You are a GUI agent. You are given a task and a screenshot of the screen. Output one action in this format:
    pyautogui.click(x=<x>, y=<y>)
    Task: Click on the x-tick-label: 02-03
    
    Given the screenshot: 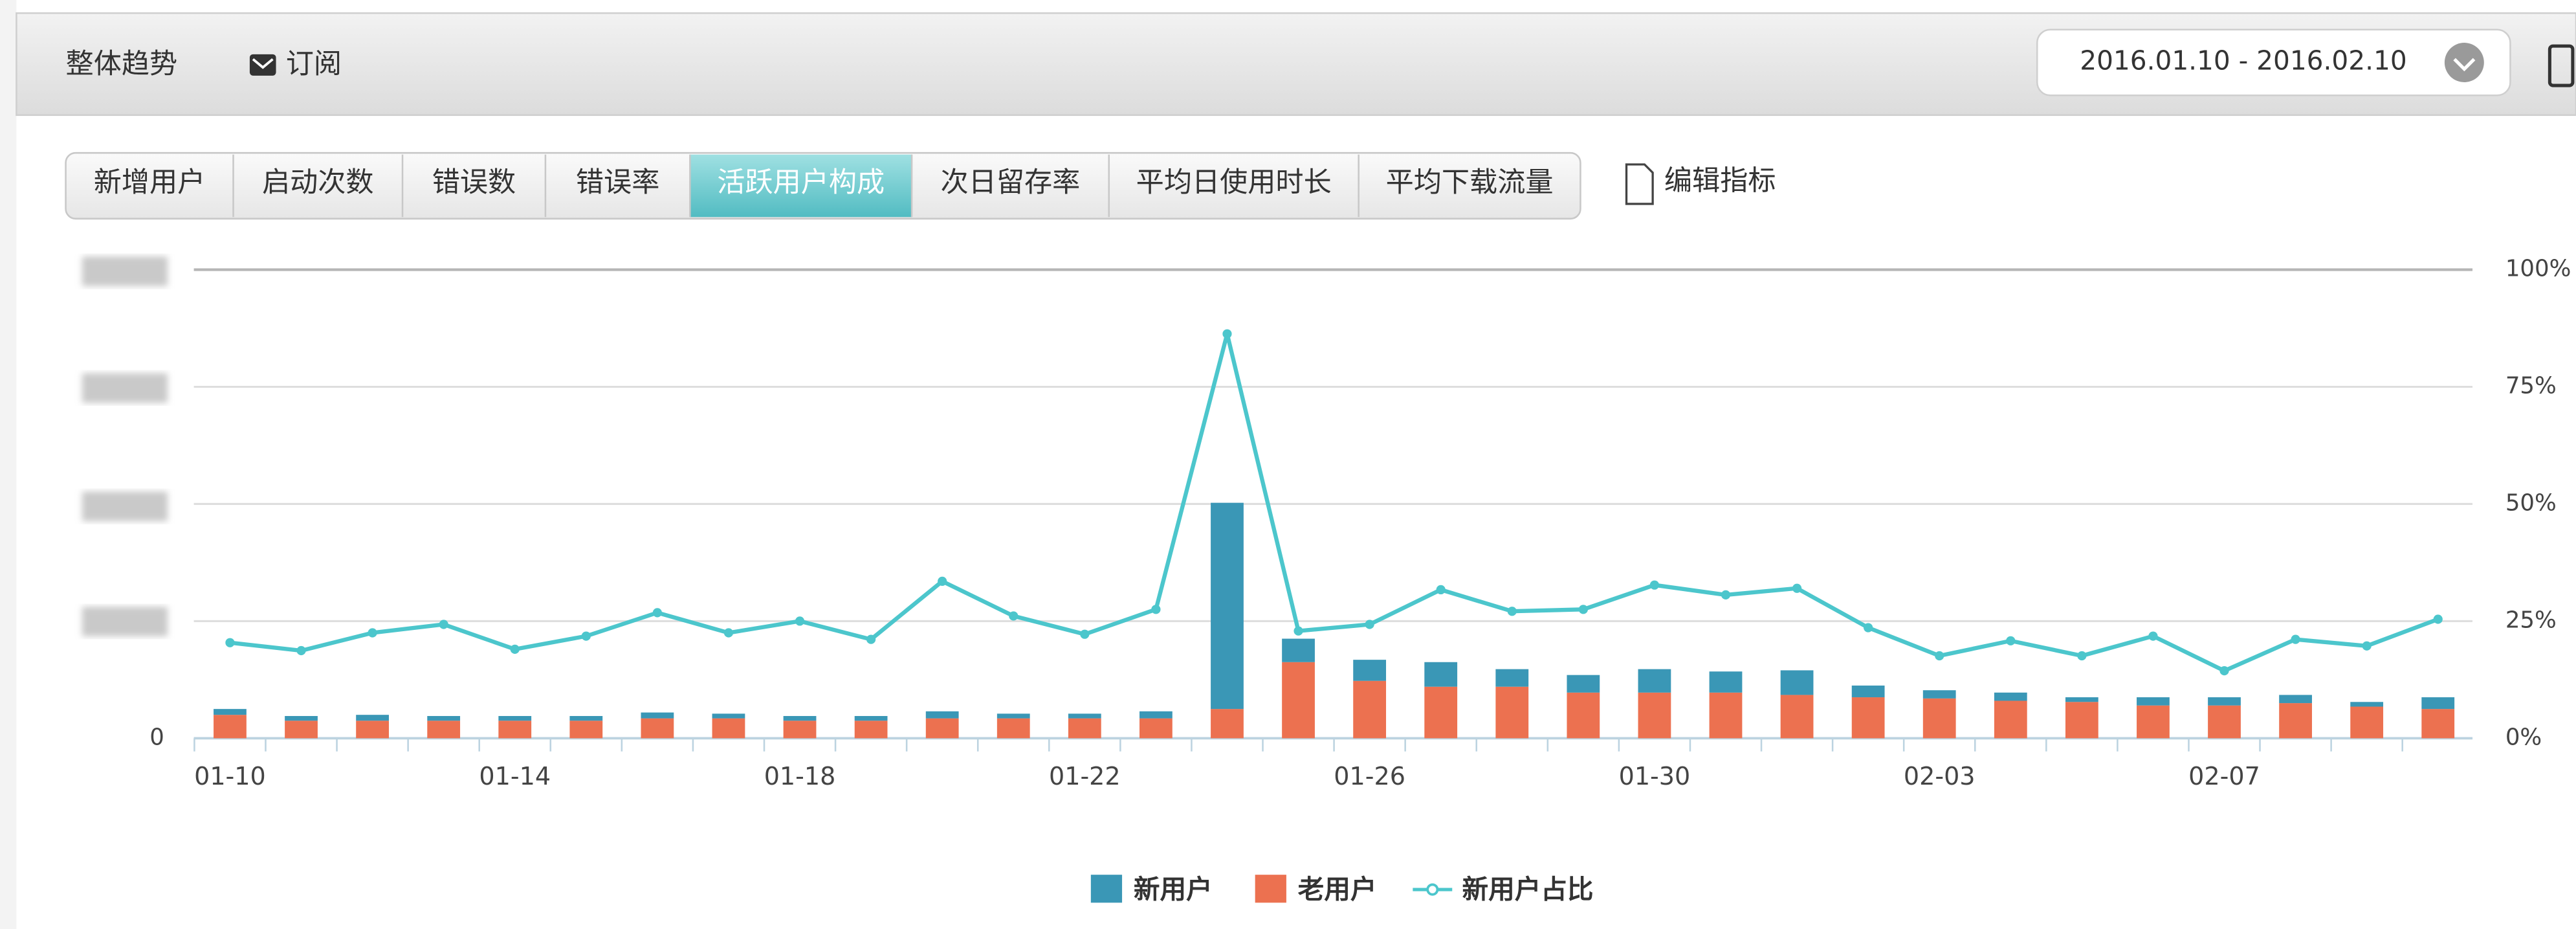 What is the action you would take?
    pyautogui.click(x=1940, y=776)
    